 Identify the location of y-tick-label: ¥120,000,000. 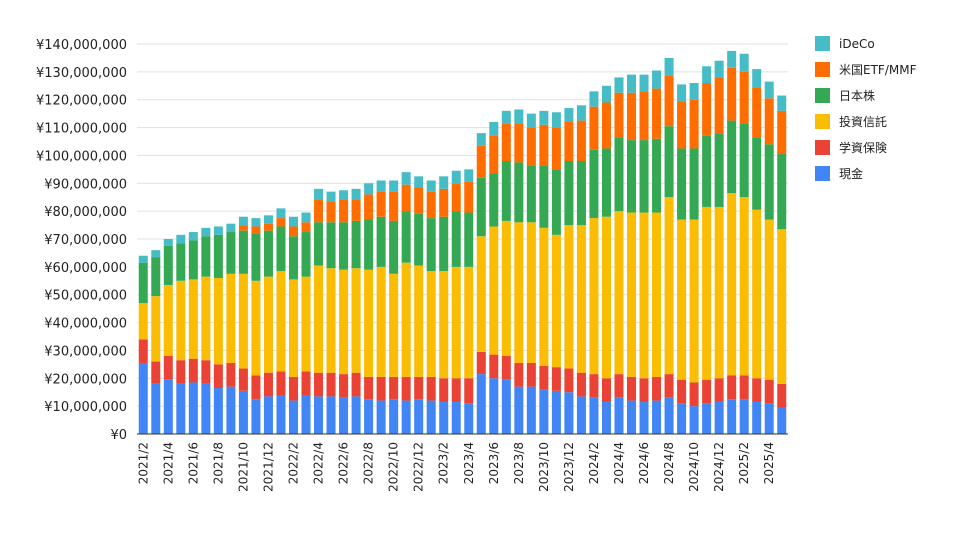
(81, 101).